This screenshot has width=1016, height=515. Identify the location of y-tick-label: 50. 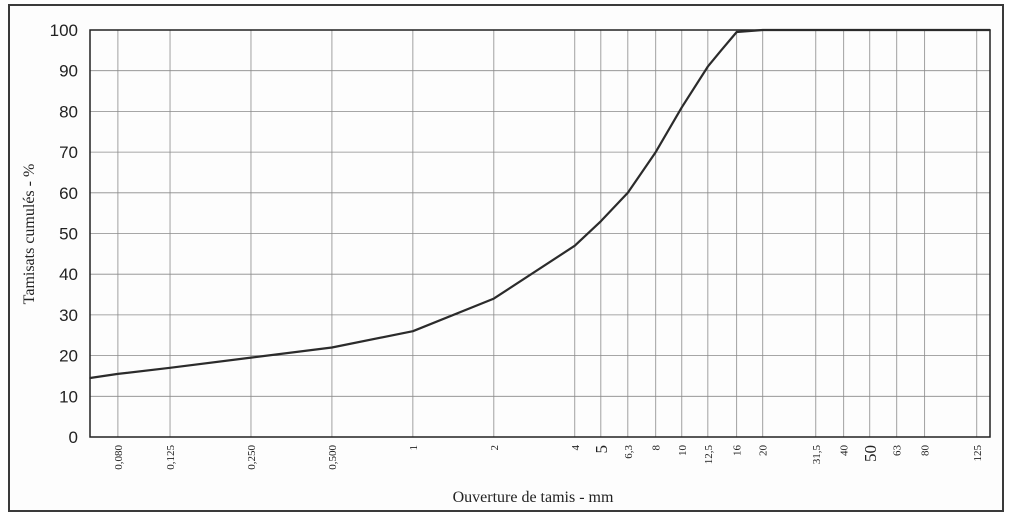
(68, 234).